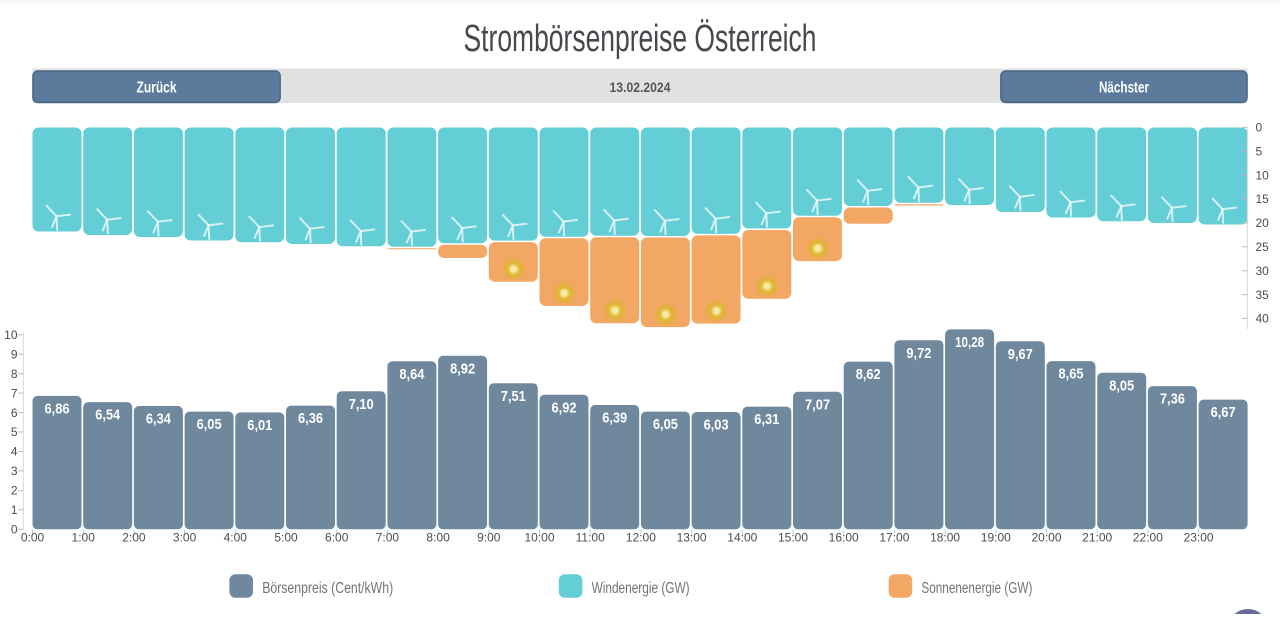  What do you see at coordinates (996, 538) in the screenshot?
I see `svg-text: 19:00` at bounding box center [996, 538].